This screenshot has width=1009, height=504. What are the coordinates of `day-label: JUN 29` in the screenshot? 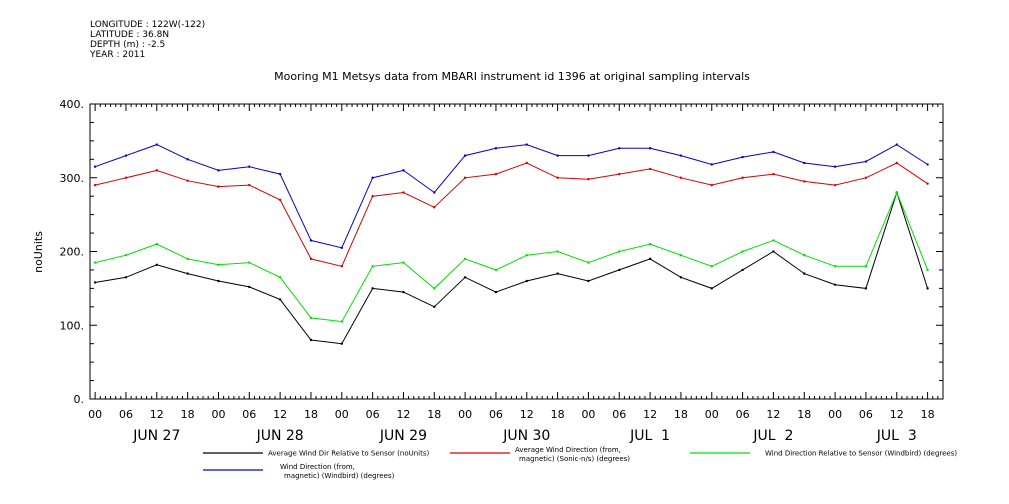 It's located at (403, 436).